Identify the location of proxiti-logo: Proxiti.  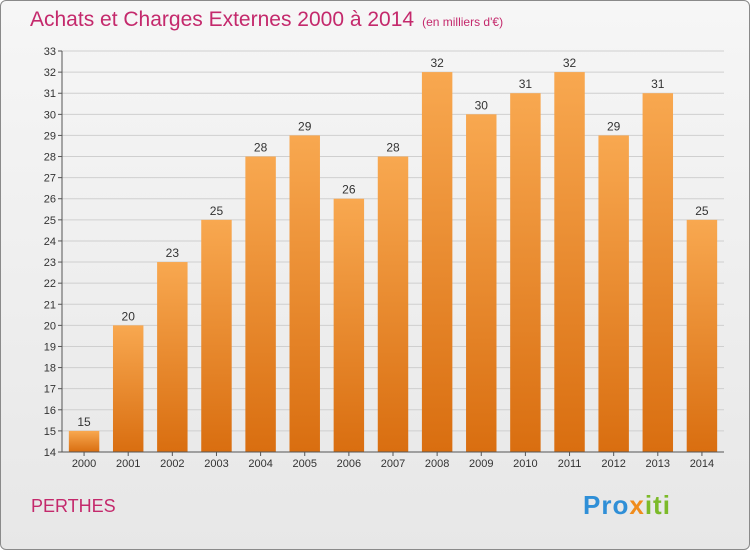
(627, 505).